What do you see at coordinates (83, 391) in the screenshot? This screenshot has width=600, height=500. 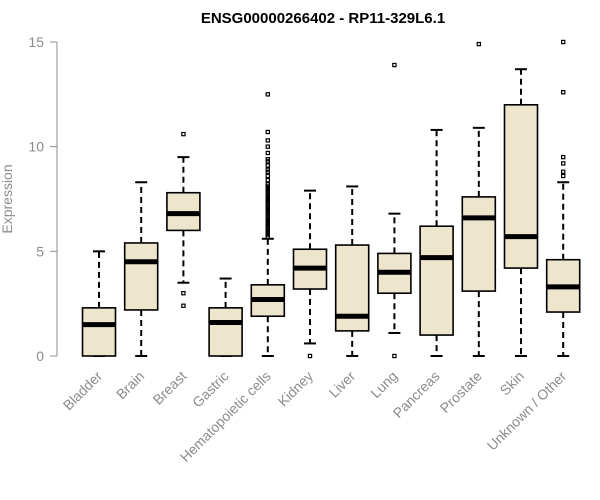 I see `x-tick-label: Bladder` at bounding box center [83, 391].